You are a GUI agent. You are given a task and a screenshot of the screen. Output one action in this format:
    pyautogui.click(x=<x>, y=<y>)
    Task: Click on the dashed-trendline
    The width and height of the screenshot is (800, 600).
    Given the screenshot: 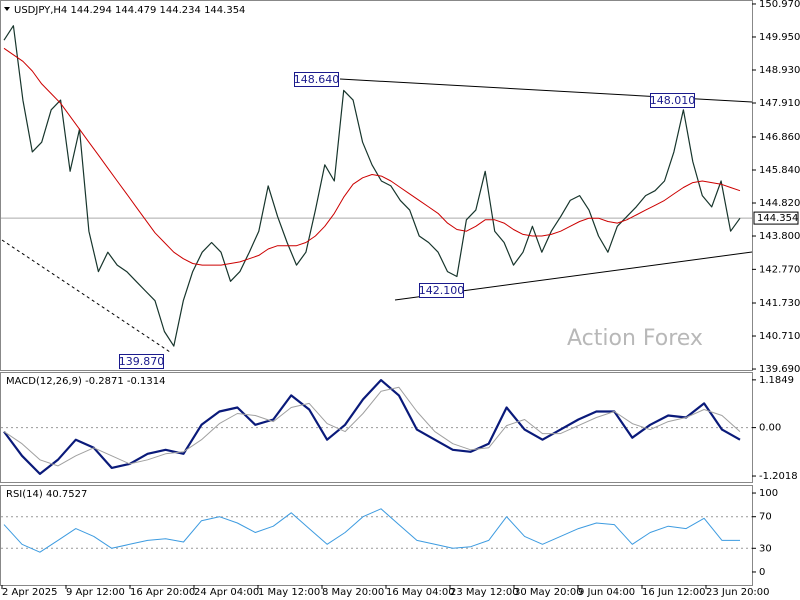 What is the action you would take?
    pyautogui.click(x=86, y=296)
    